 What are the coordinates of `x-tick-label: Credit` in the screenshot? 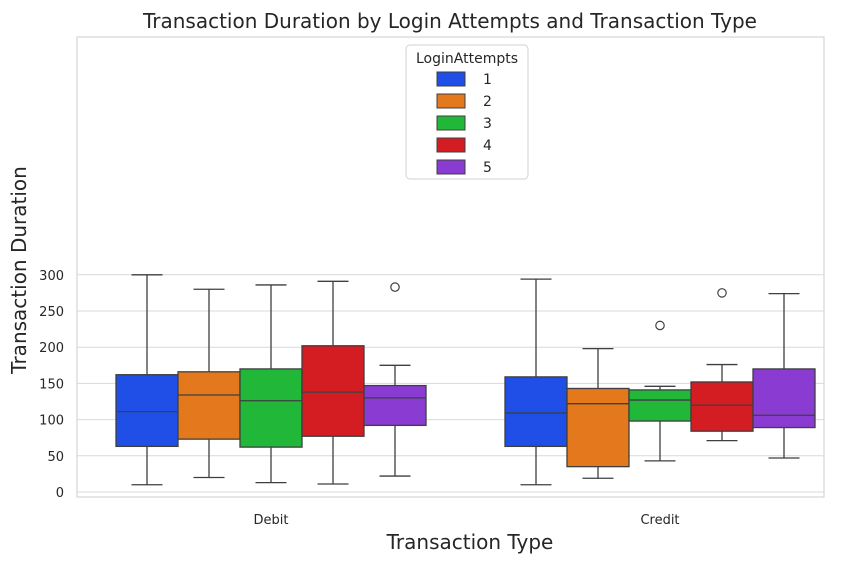 It's located at (659, 520).